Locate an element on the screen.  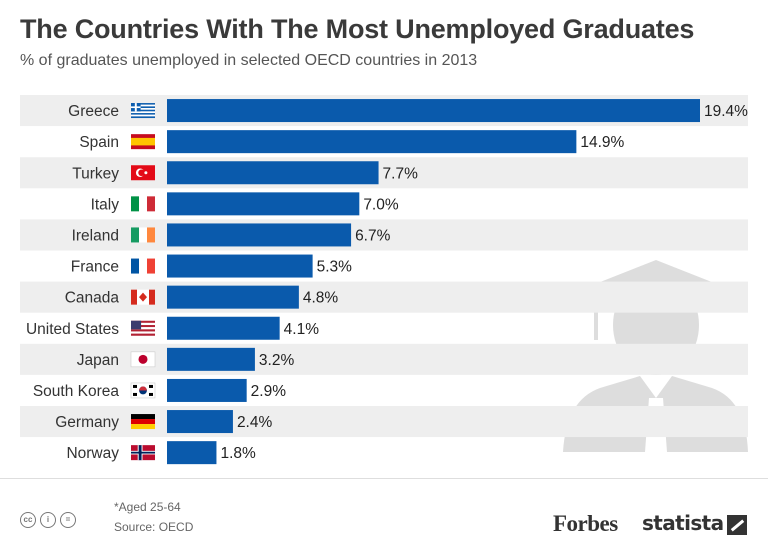
value-label: 3.2% is located at coordinates (277, 360).